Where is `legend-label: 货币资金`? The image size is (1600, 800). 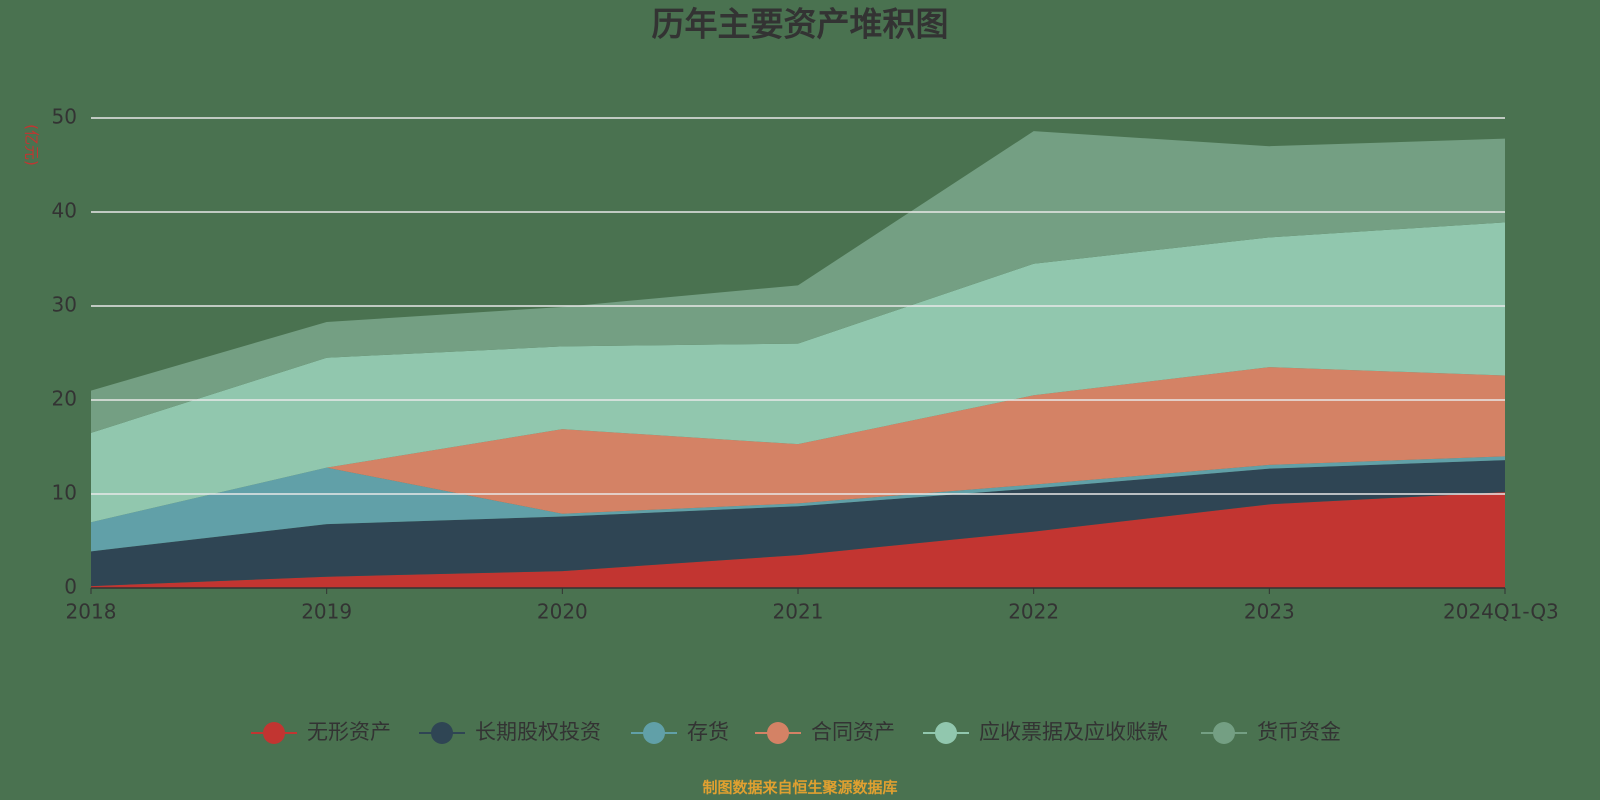 legend-label: 货币资金 is located at coordinates (1299, 732).